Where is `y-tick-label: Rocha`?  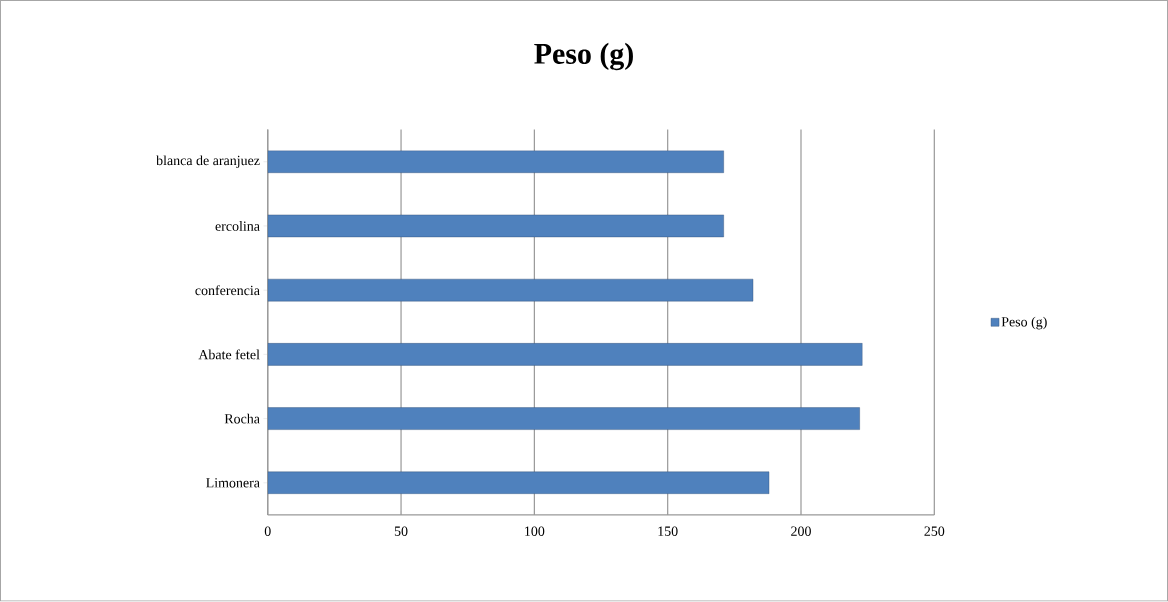 y-tick-label: Rocha is located at coordinates (242, 418).